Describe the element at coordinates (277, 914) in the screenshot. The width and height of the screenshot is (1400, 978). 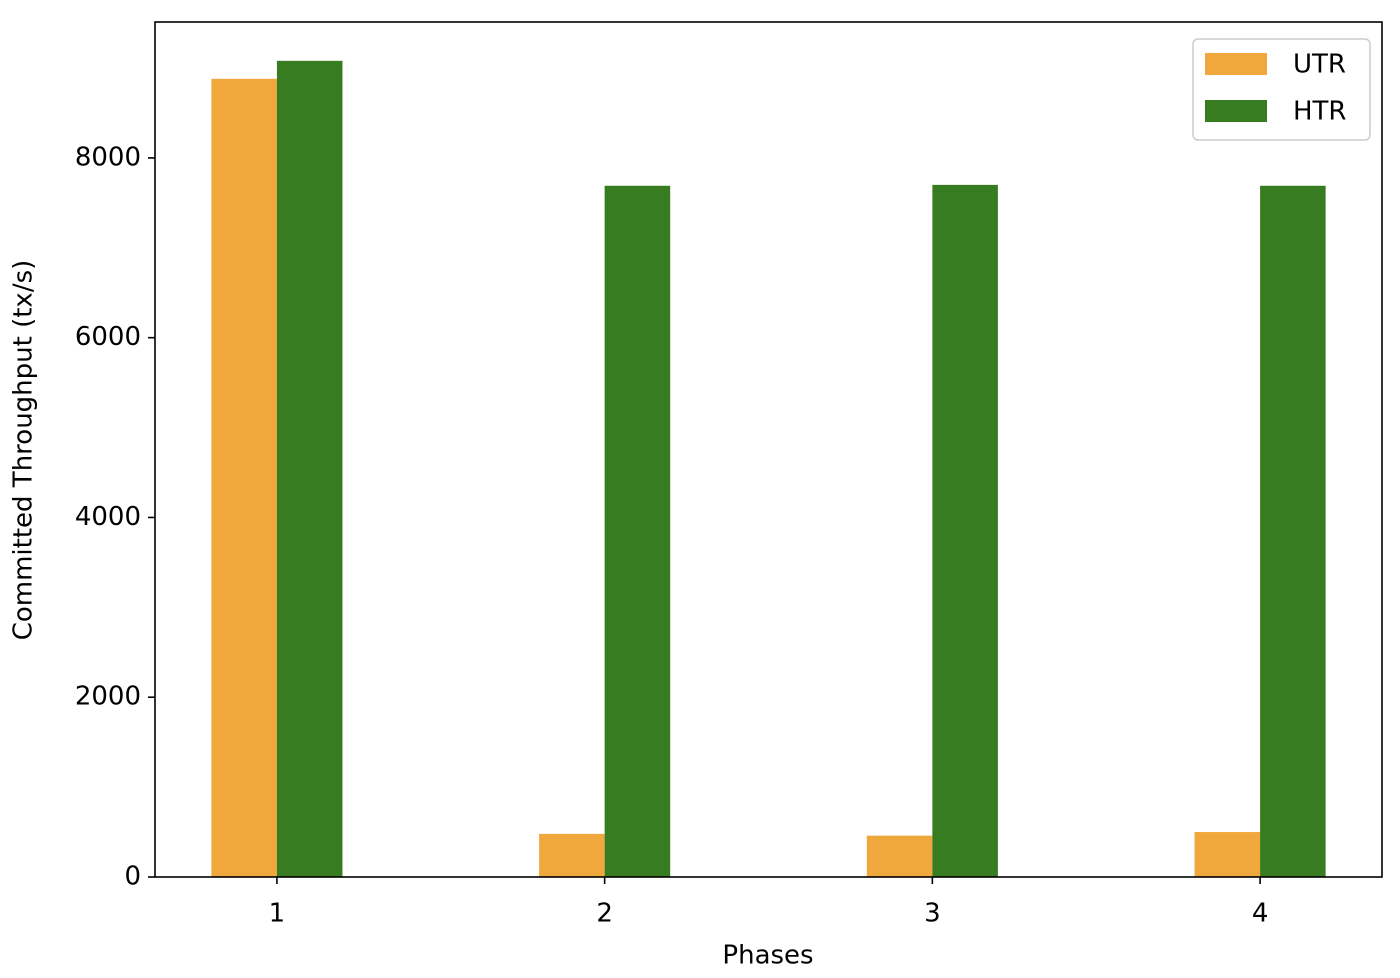
I see `x-tick-label: 1` at that location.